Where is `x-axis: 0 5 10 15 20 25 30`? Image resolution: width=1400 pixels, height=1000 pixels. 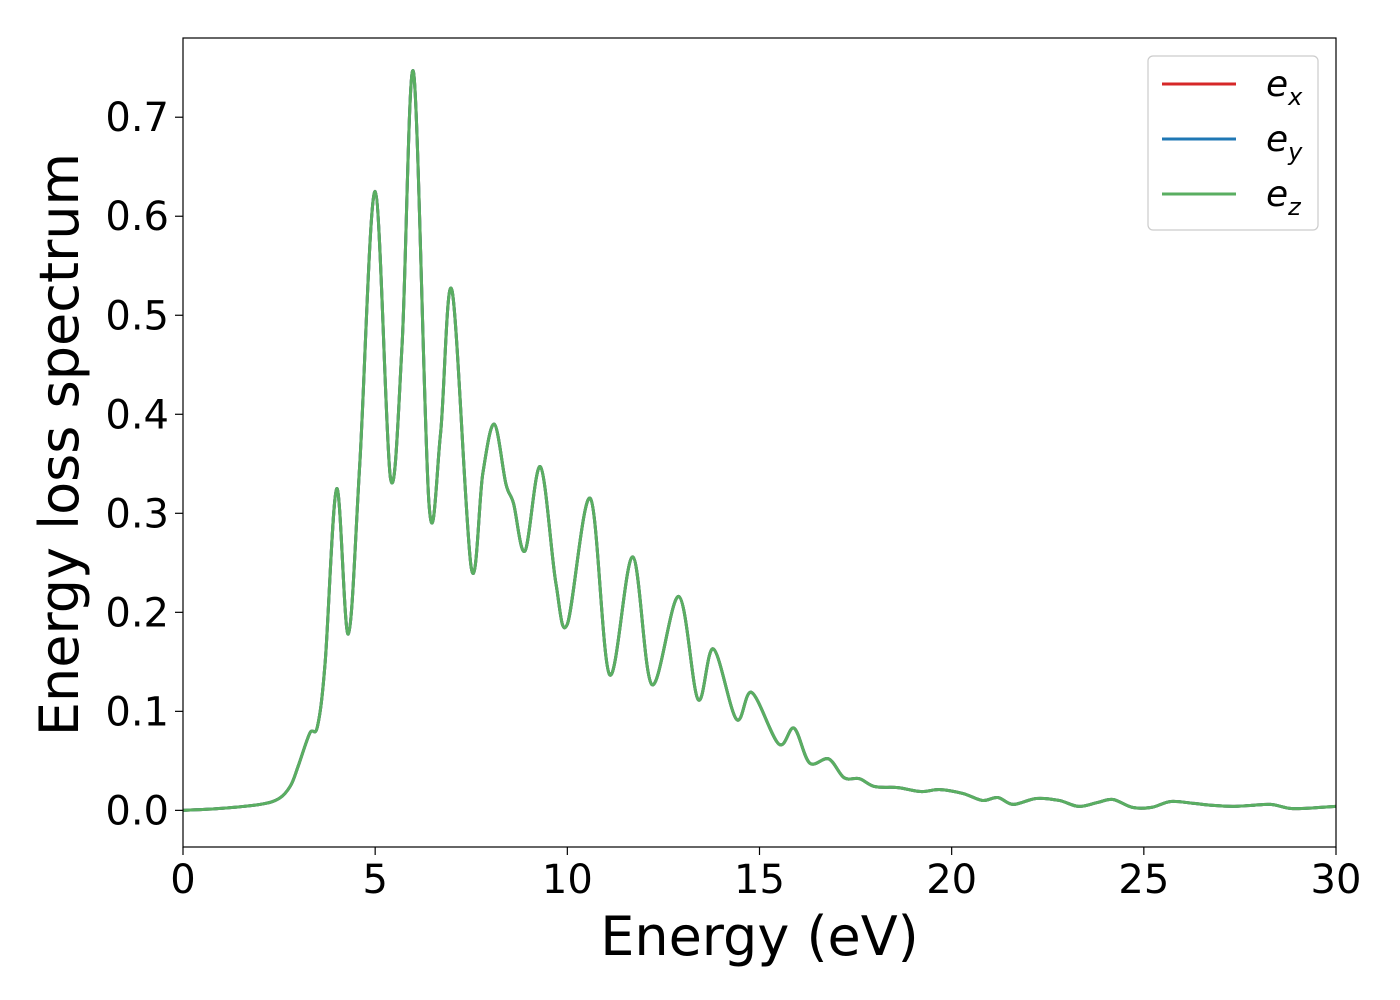
x-axis: 0 5 10 15 20 25 30 is located at coordinates (765, 875).